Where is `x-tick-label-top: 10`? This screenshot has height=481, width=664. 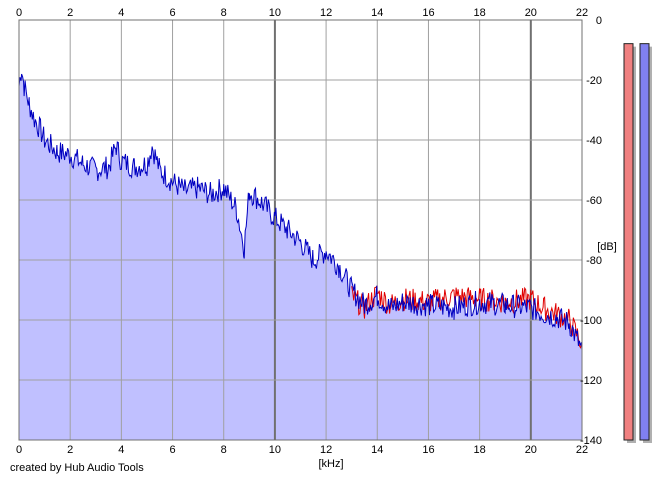
x-tick-label-top: 10 is located at coordinates (275, 13).